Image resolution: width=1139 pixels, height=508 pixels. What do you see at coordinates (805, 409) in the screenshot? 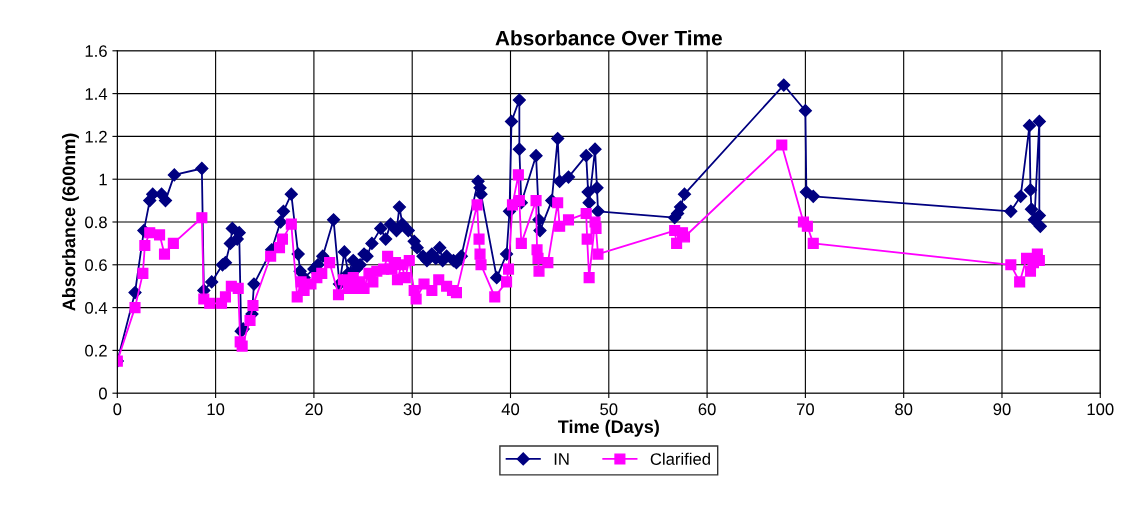
I see `x-tick-label: 70` at bounding box center [805, 409].